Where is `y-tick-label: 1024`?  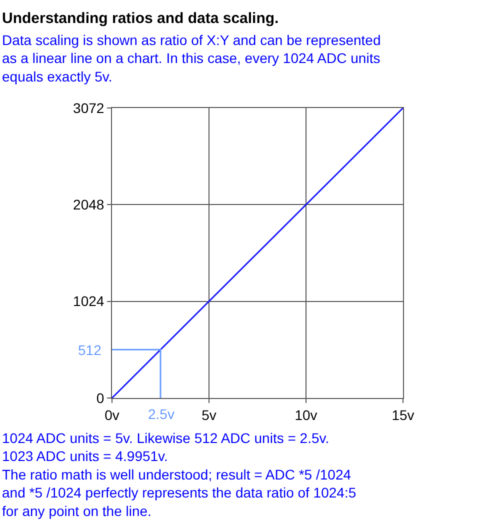 y-tick-label: 1024 is located at coordinates (88, 301).